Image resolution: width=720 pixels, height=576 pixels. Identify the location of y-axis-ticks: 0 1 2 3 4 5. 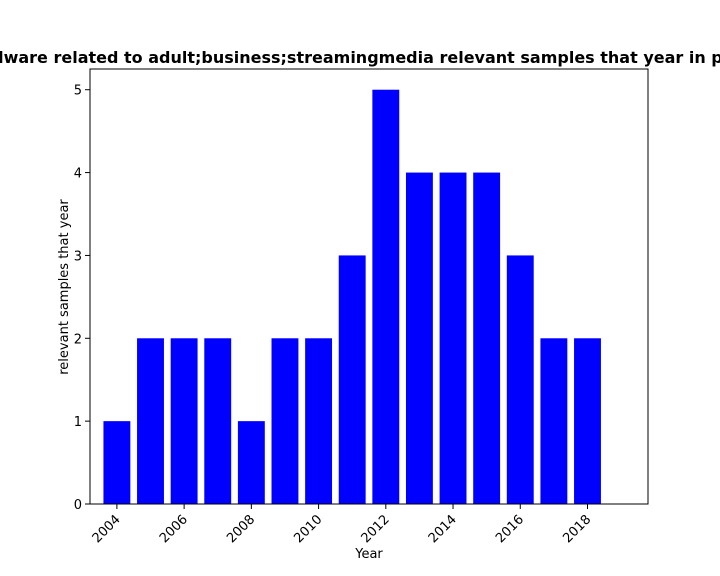
(82, 298).